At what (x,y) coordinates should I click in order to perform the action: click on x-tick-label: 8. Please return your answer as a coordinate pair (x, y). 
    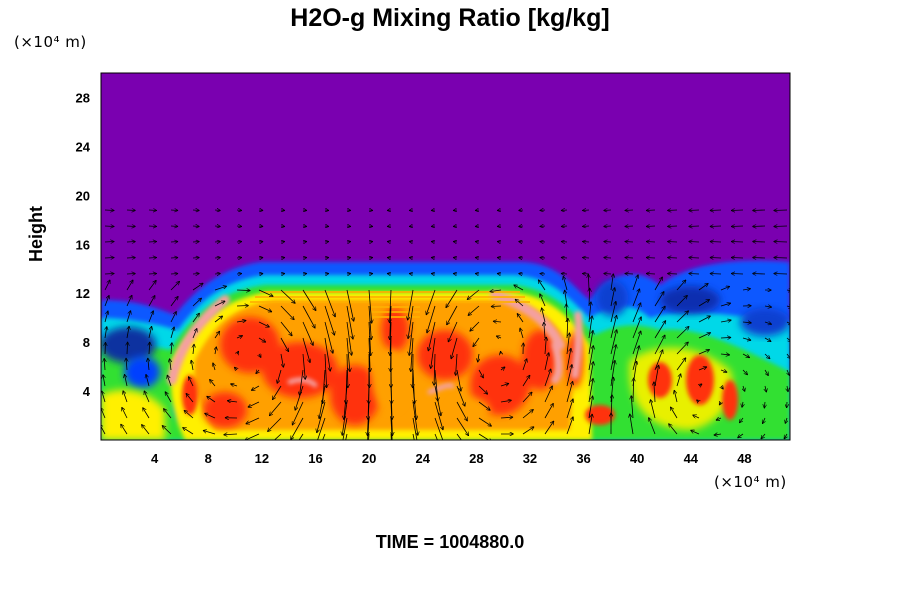
    Looking at the image, I should click on (208, 458).